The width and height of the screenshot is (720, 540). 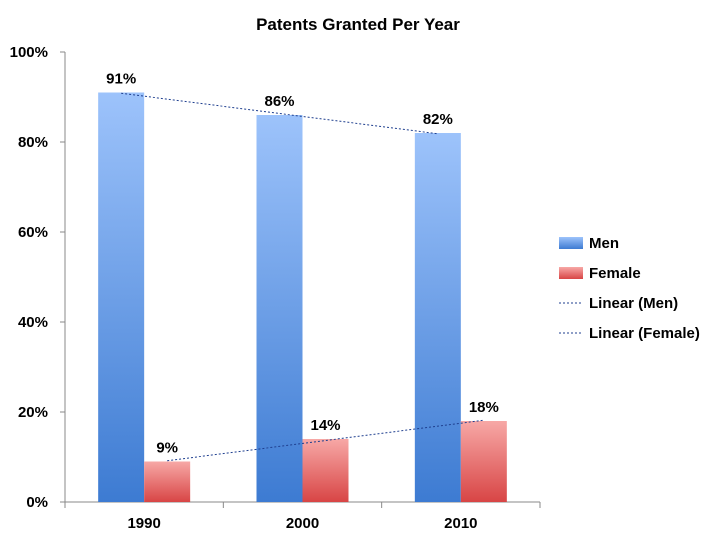 I want to click on x-tick-label: 2010, so click(x=460, y=523).